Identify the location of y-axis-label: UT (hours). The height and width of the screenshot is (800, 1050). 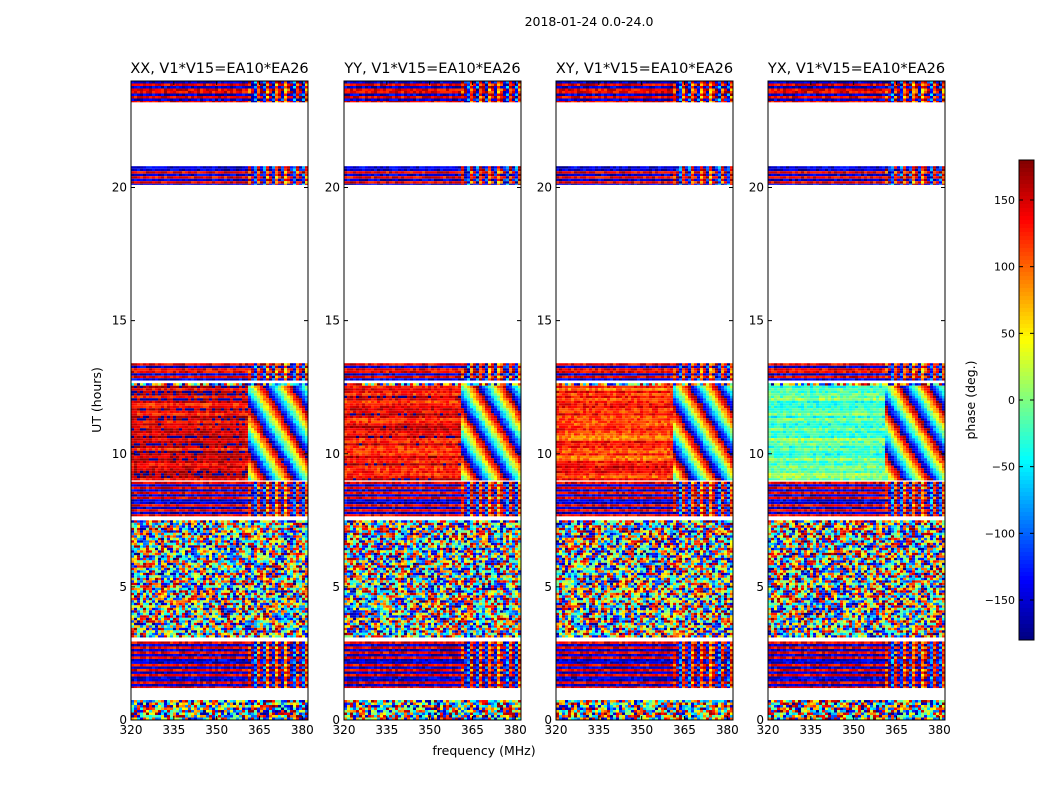
(96, 400).